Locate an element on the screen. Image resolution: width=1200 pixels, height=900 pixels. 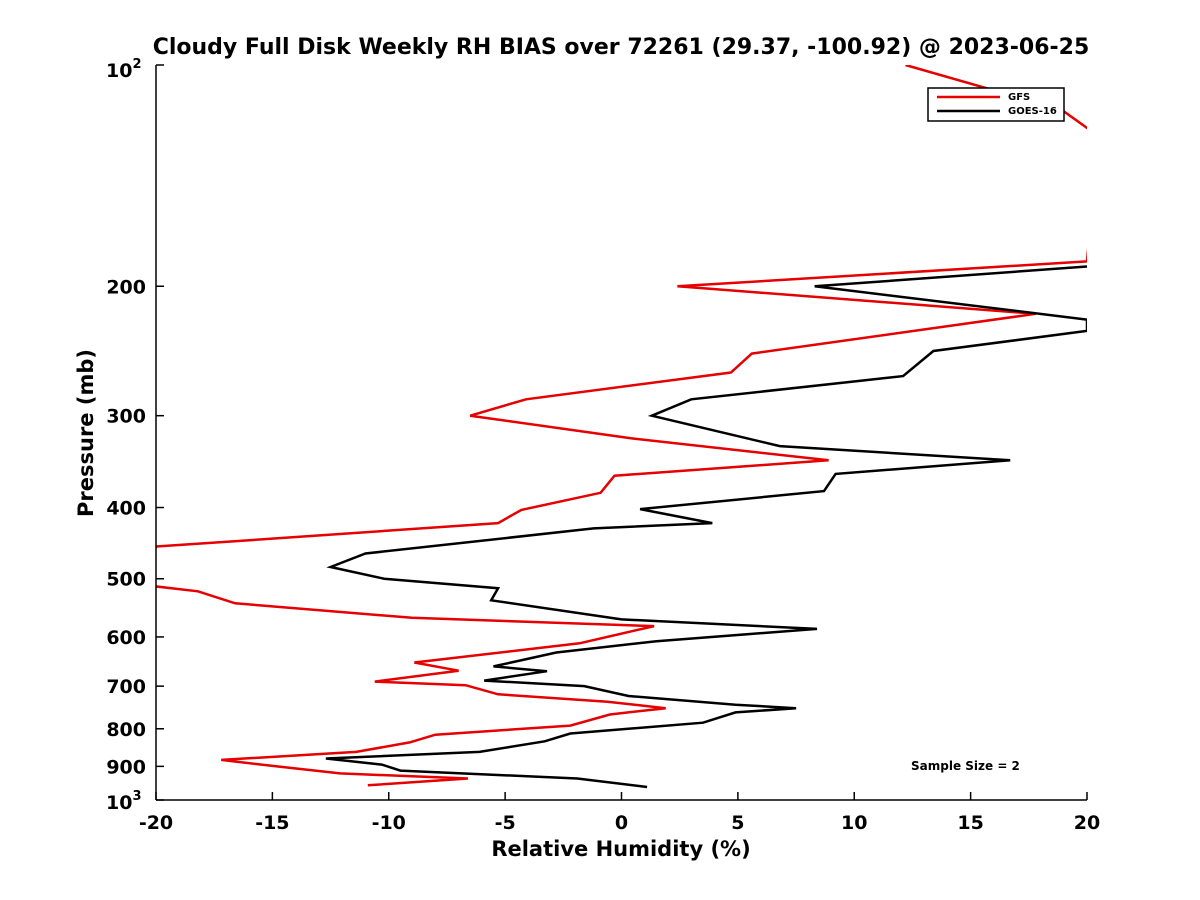
x-tick-label: -5 is located at coordinates (505, 823).